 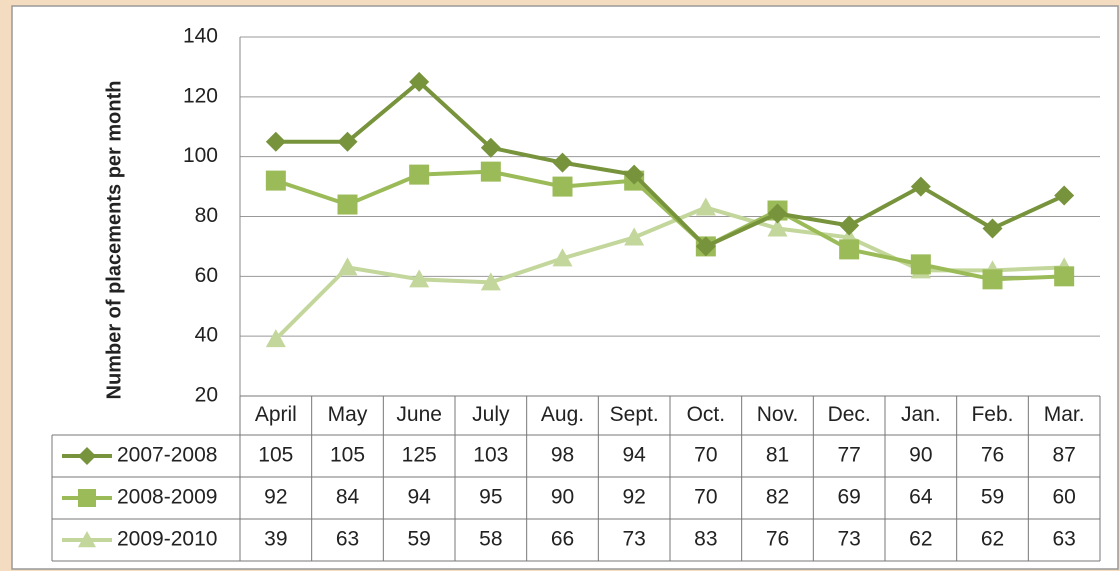 I want to click on y-axis-label: Number of placements per month, so click(x=114, y=240).